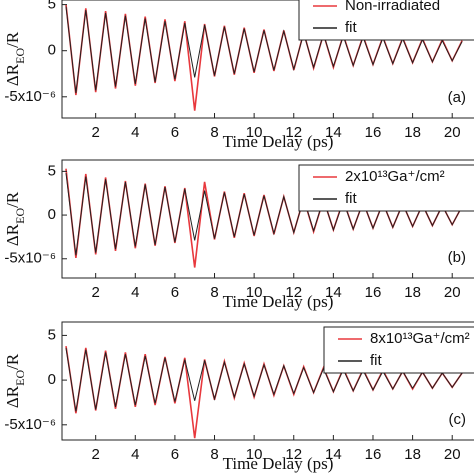  I want to click on panel-label: (c), so click(458, 419).